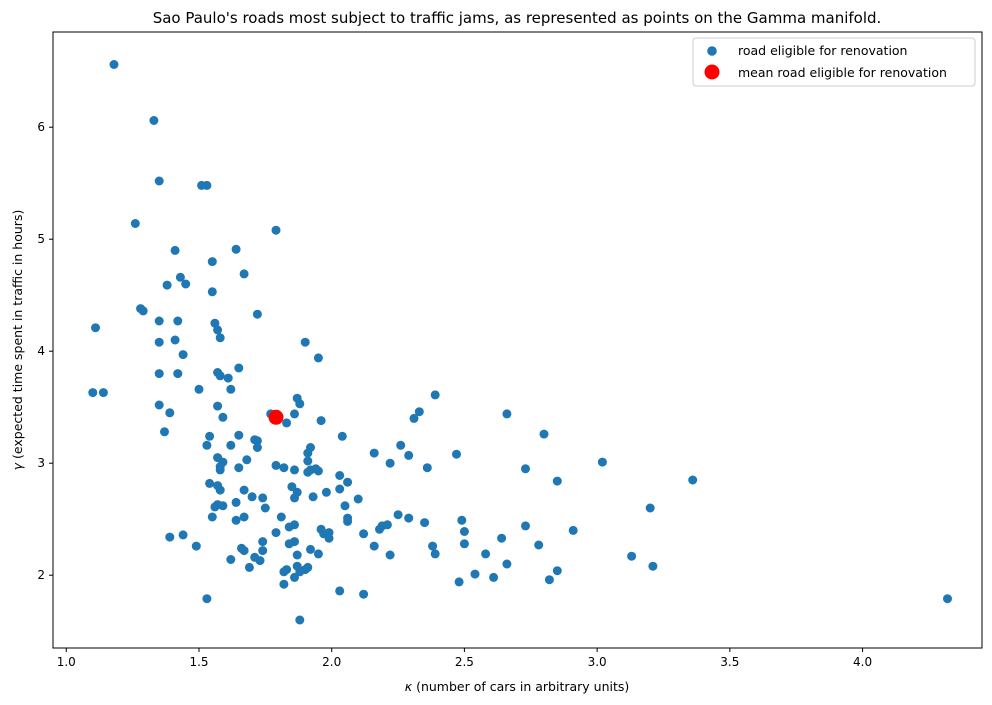  Describe the element at coordinates (17, 466) in the screenshot. I see `y-axis-symbol: γ` at that location.